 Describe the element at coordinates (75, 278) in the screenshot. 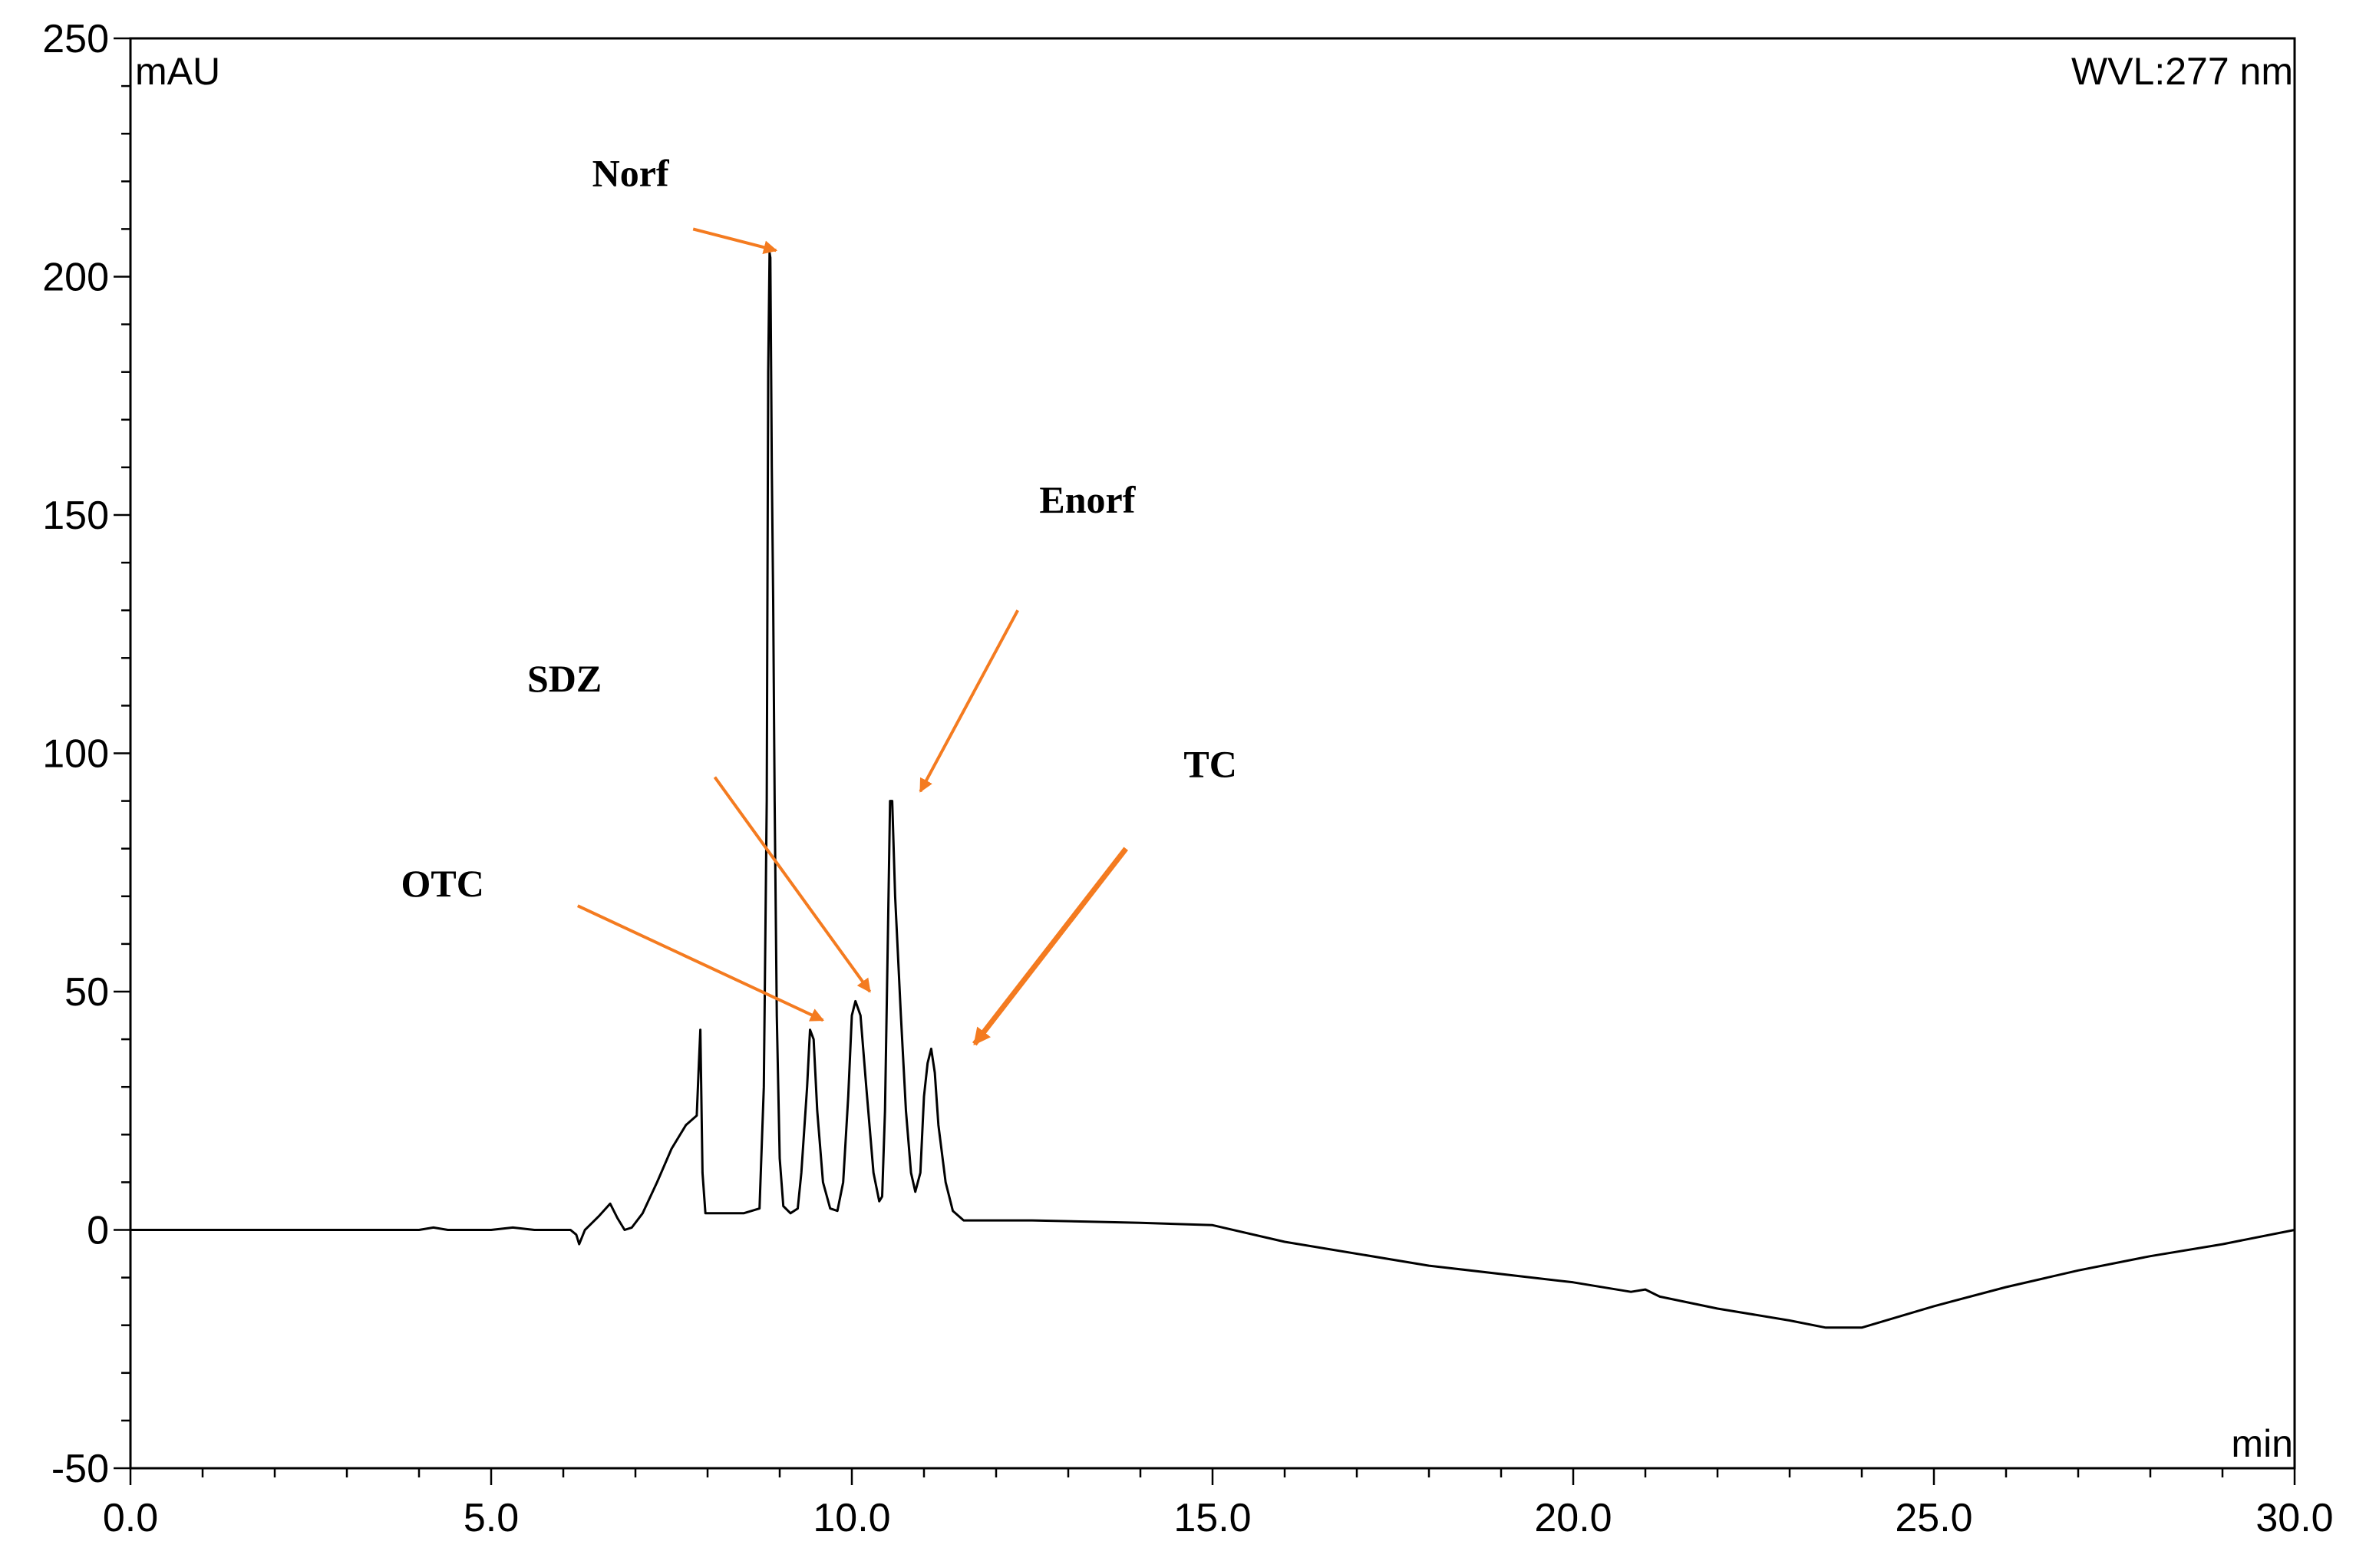

I see `y-tick-label: 200` at that location.